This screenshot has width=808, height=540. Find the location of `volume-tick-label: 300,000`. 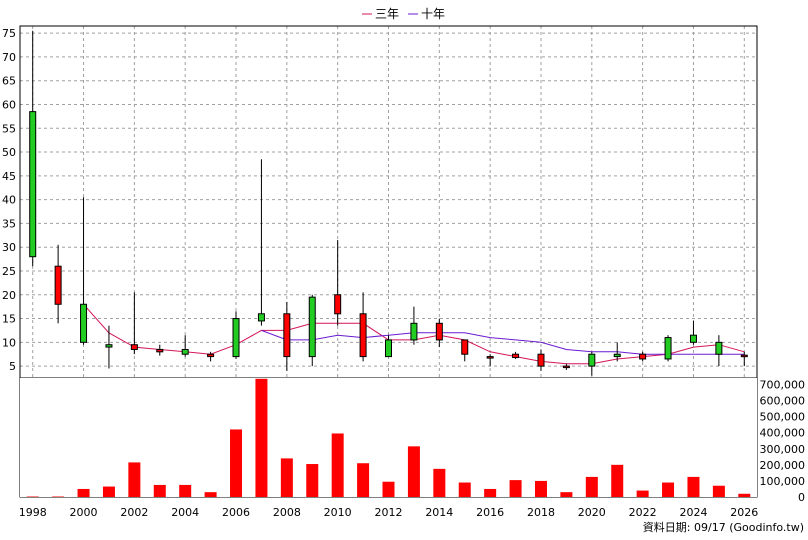

volume-tick-label: 300,000 is located at coordinates (783, 449).